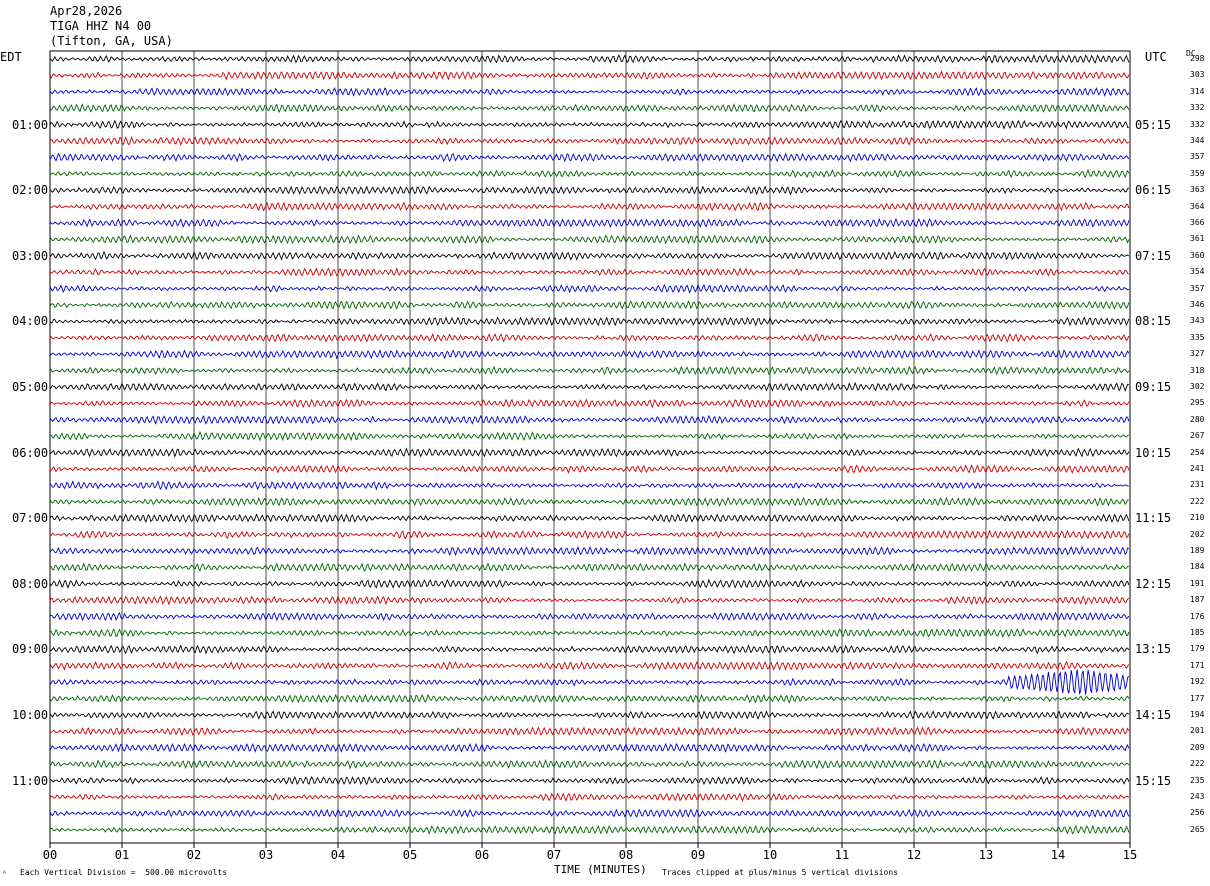 The width and height of the screenshot is (1210, 886). What do you see at coordinates (1197, 682) in the screenshot?
I see `dc-offset-label: 192` at bounding box center [1197, 682].